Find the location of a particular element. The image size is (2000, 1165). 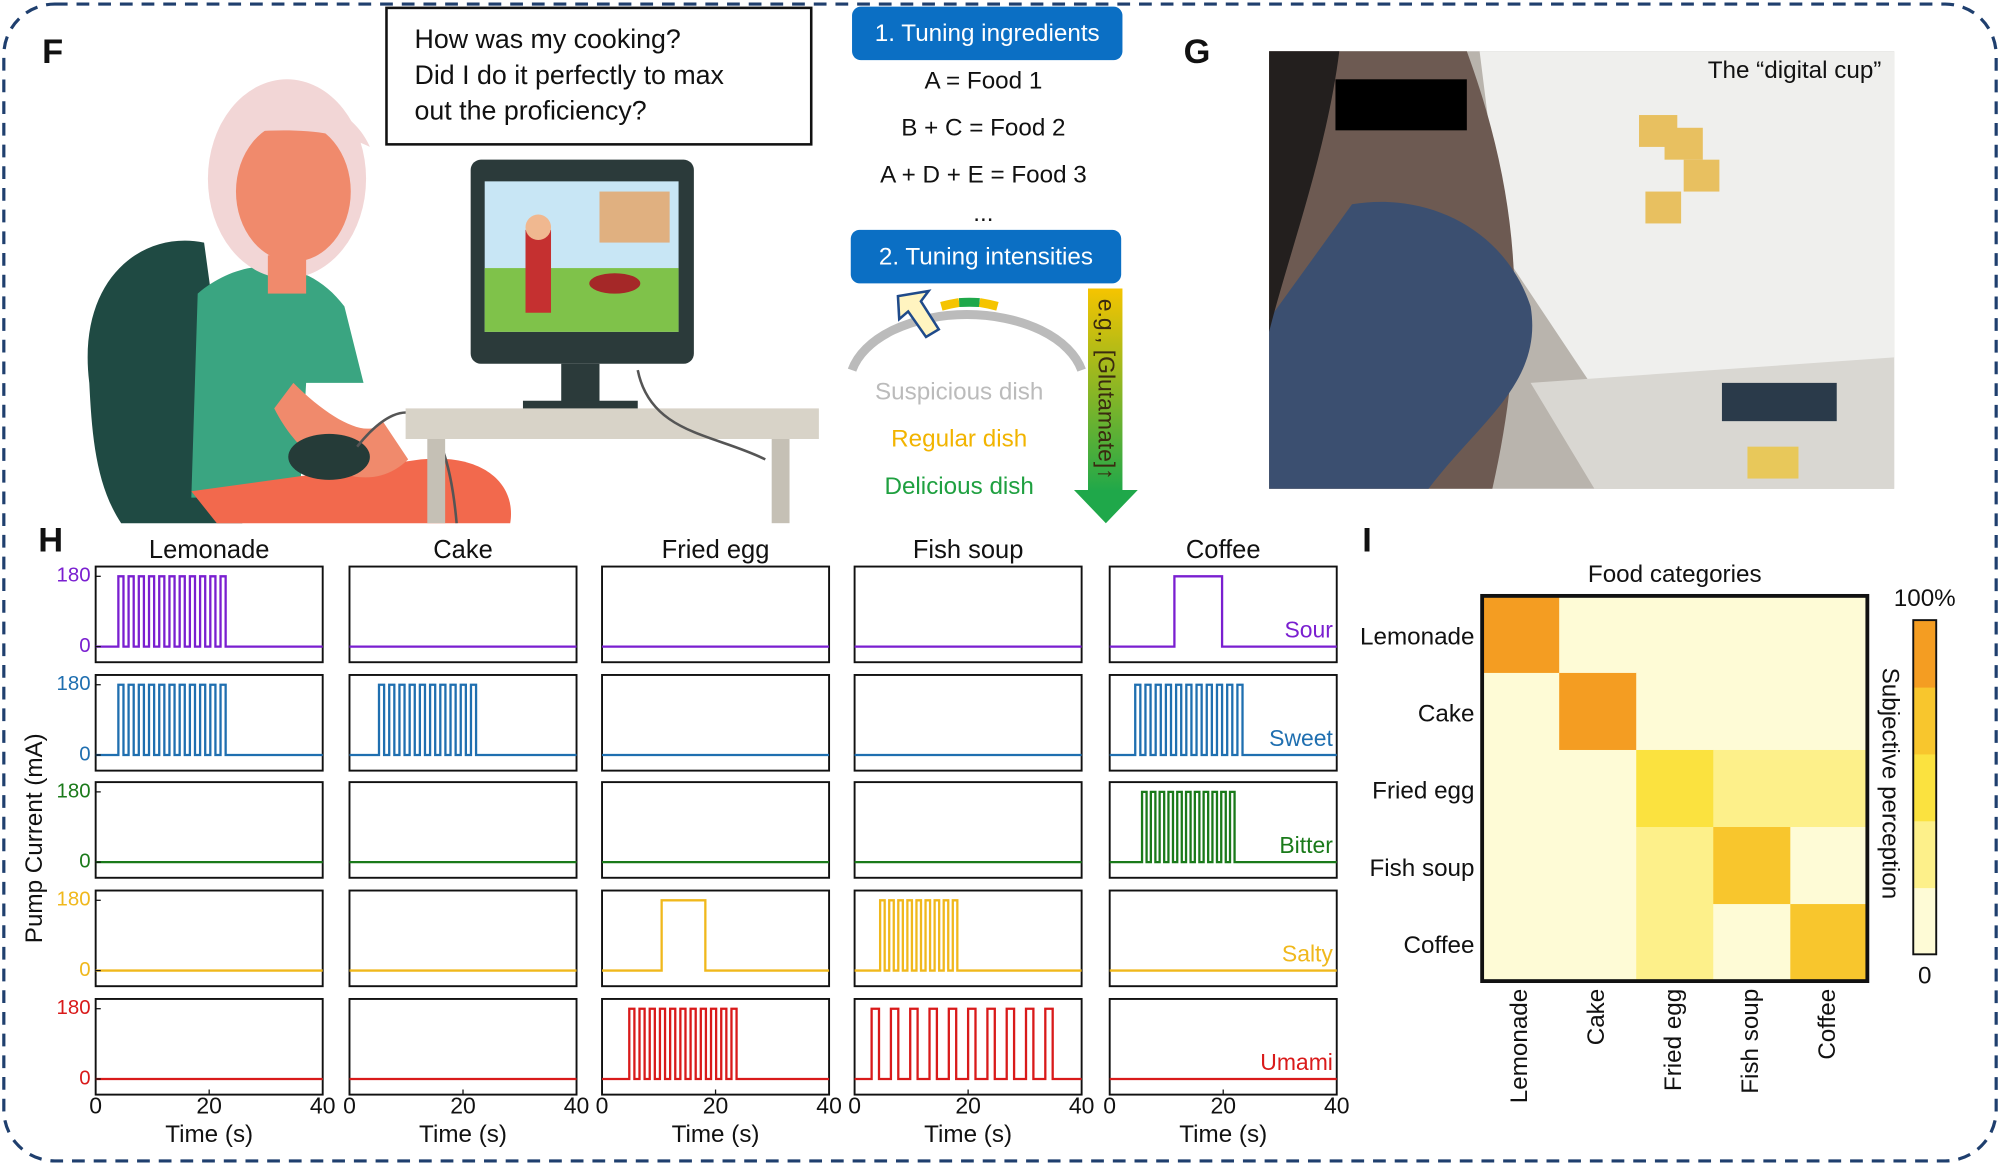

step-title: 1. Tuning ingredients is located at coordinates (987, 33).